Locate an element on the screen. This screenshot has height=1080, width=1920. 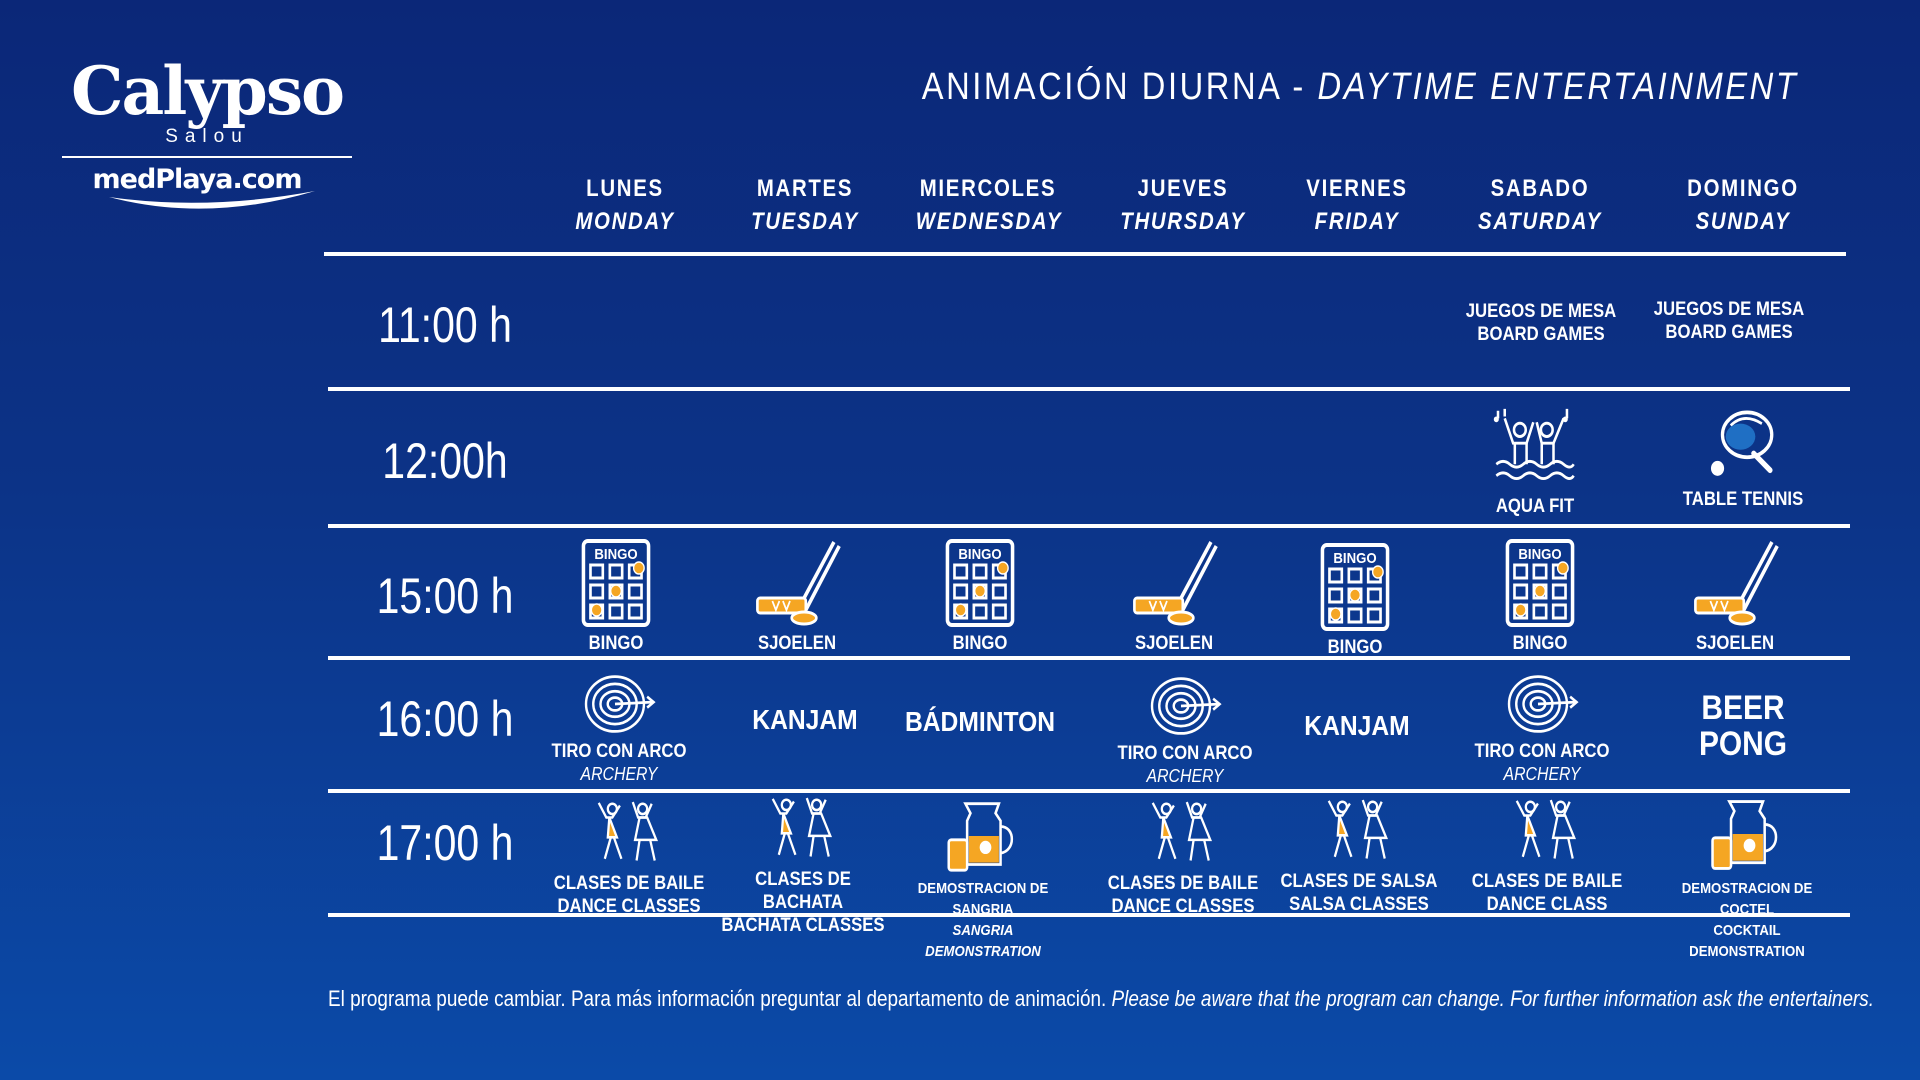
activity-label: CLASES DE SALSA is located at coordinates (1359, 881).